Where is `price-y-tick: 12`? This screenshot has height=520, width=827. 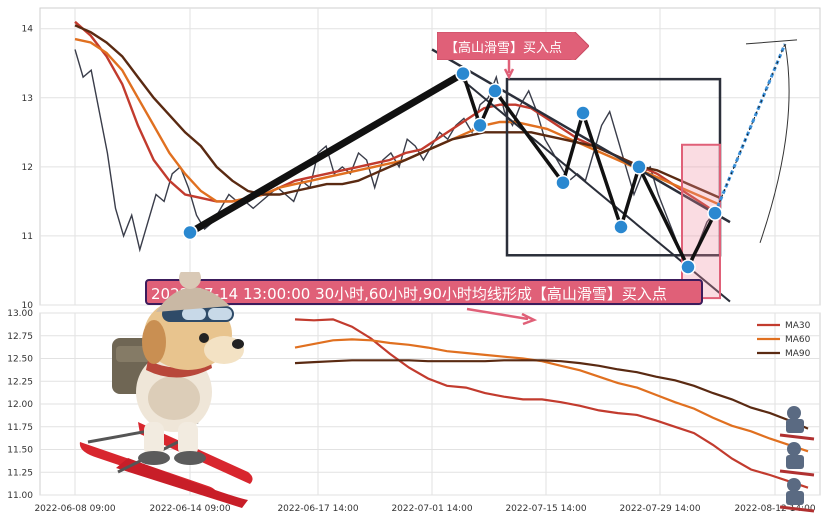 price-y-tick: 12 is located at coordinates (27, 168).